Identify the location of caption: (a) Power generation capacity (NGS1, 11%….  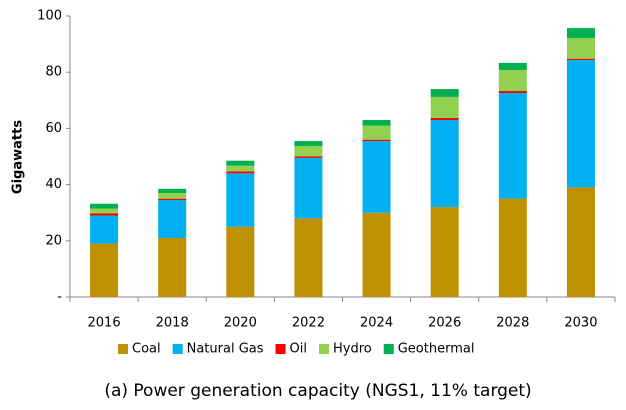
(317, 391).